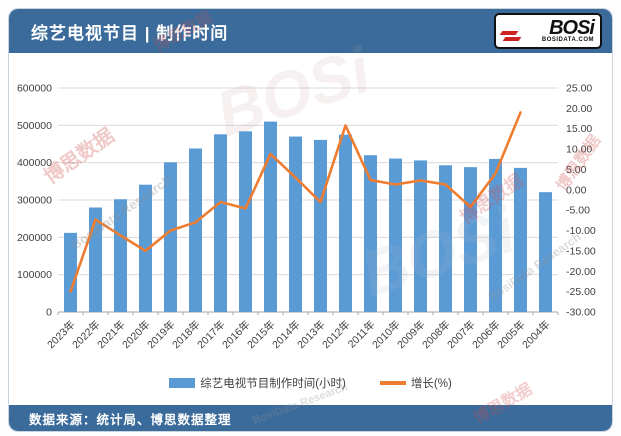 This screenshot has height=436, width=621. Describe the element at coordinates (576, 190) in the screenshot. I see `right-axis-tick-label: 0.00` at that location.